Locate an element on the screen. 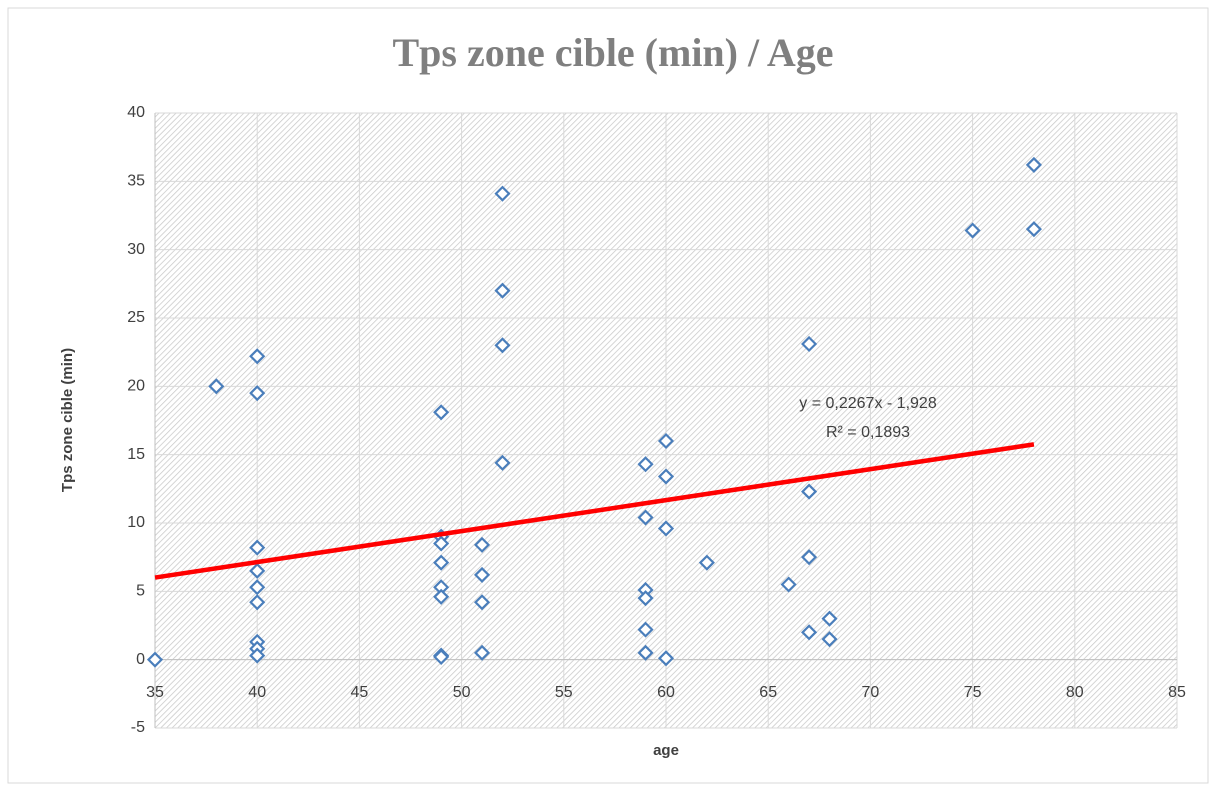 Image resolution: width=1214 pixels, height=794 pixels. y-tick-label: 40 is located at coordinates (136, 112).